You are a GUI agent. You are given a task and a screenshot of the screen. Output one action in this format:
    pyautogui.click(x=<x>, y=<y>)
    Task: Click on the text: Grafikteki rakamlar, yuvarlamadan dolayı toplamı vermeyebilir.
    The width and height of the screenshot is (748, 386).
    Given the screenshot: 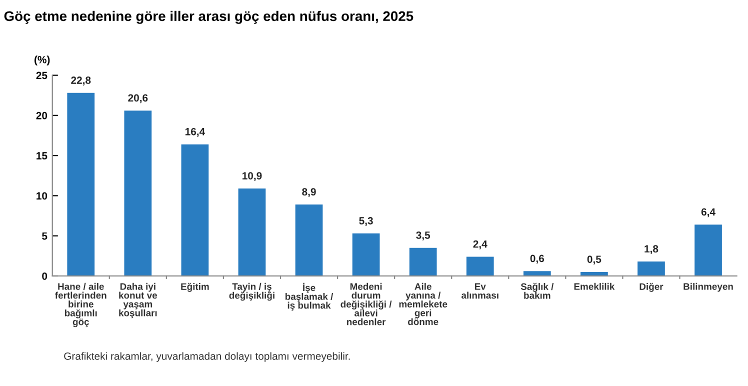 What is the action you would take?
    pyautogui.click(x=207, y=357)
    